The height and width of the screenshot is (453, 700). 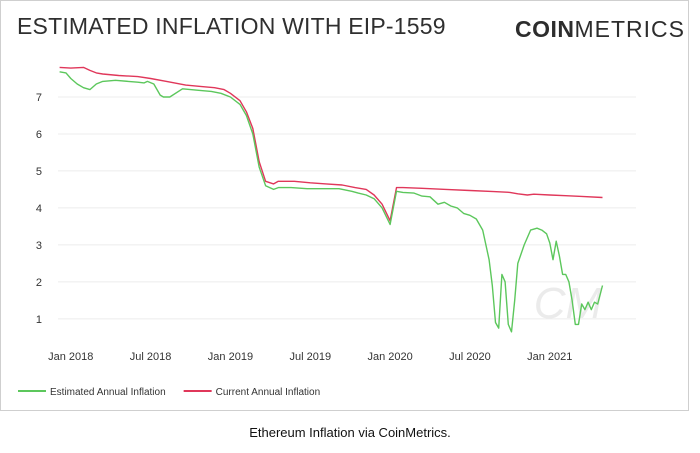 I want to click on y-tick-label-7: 7, so click(x=39, y=98).